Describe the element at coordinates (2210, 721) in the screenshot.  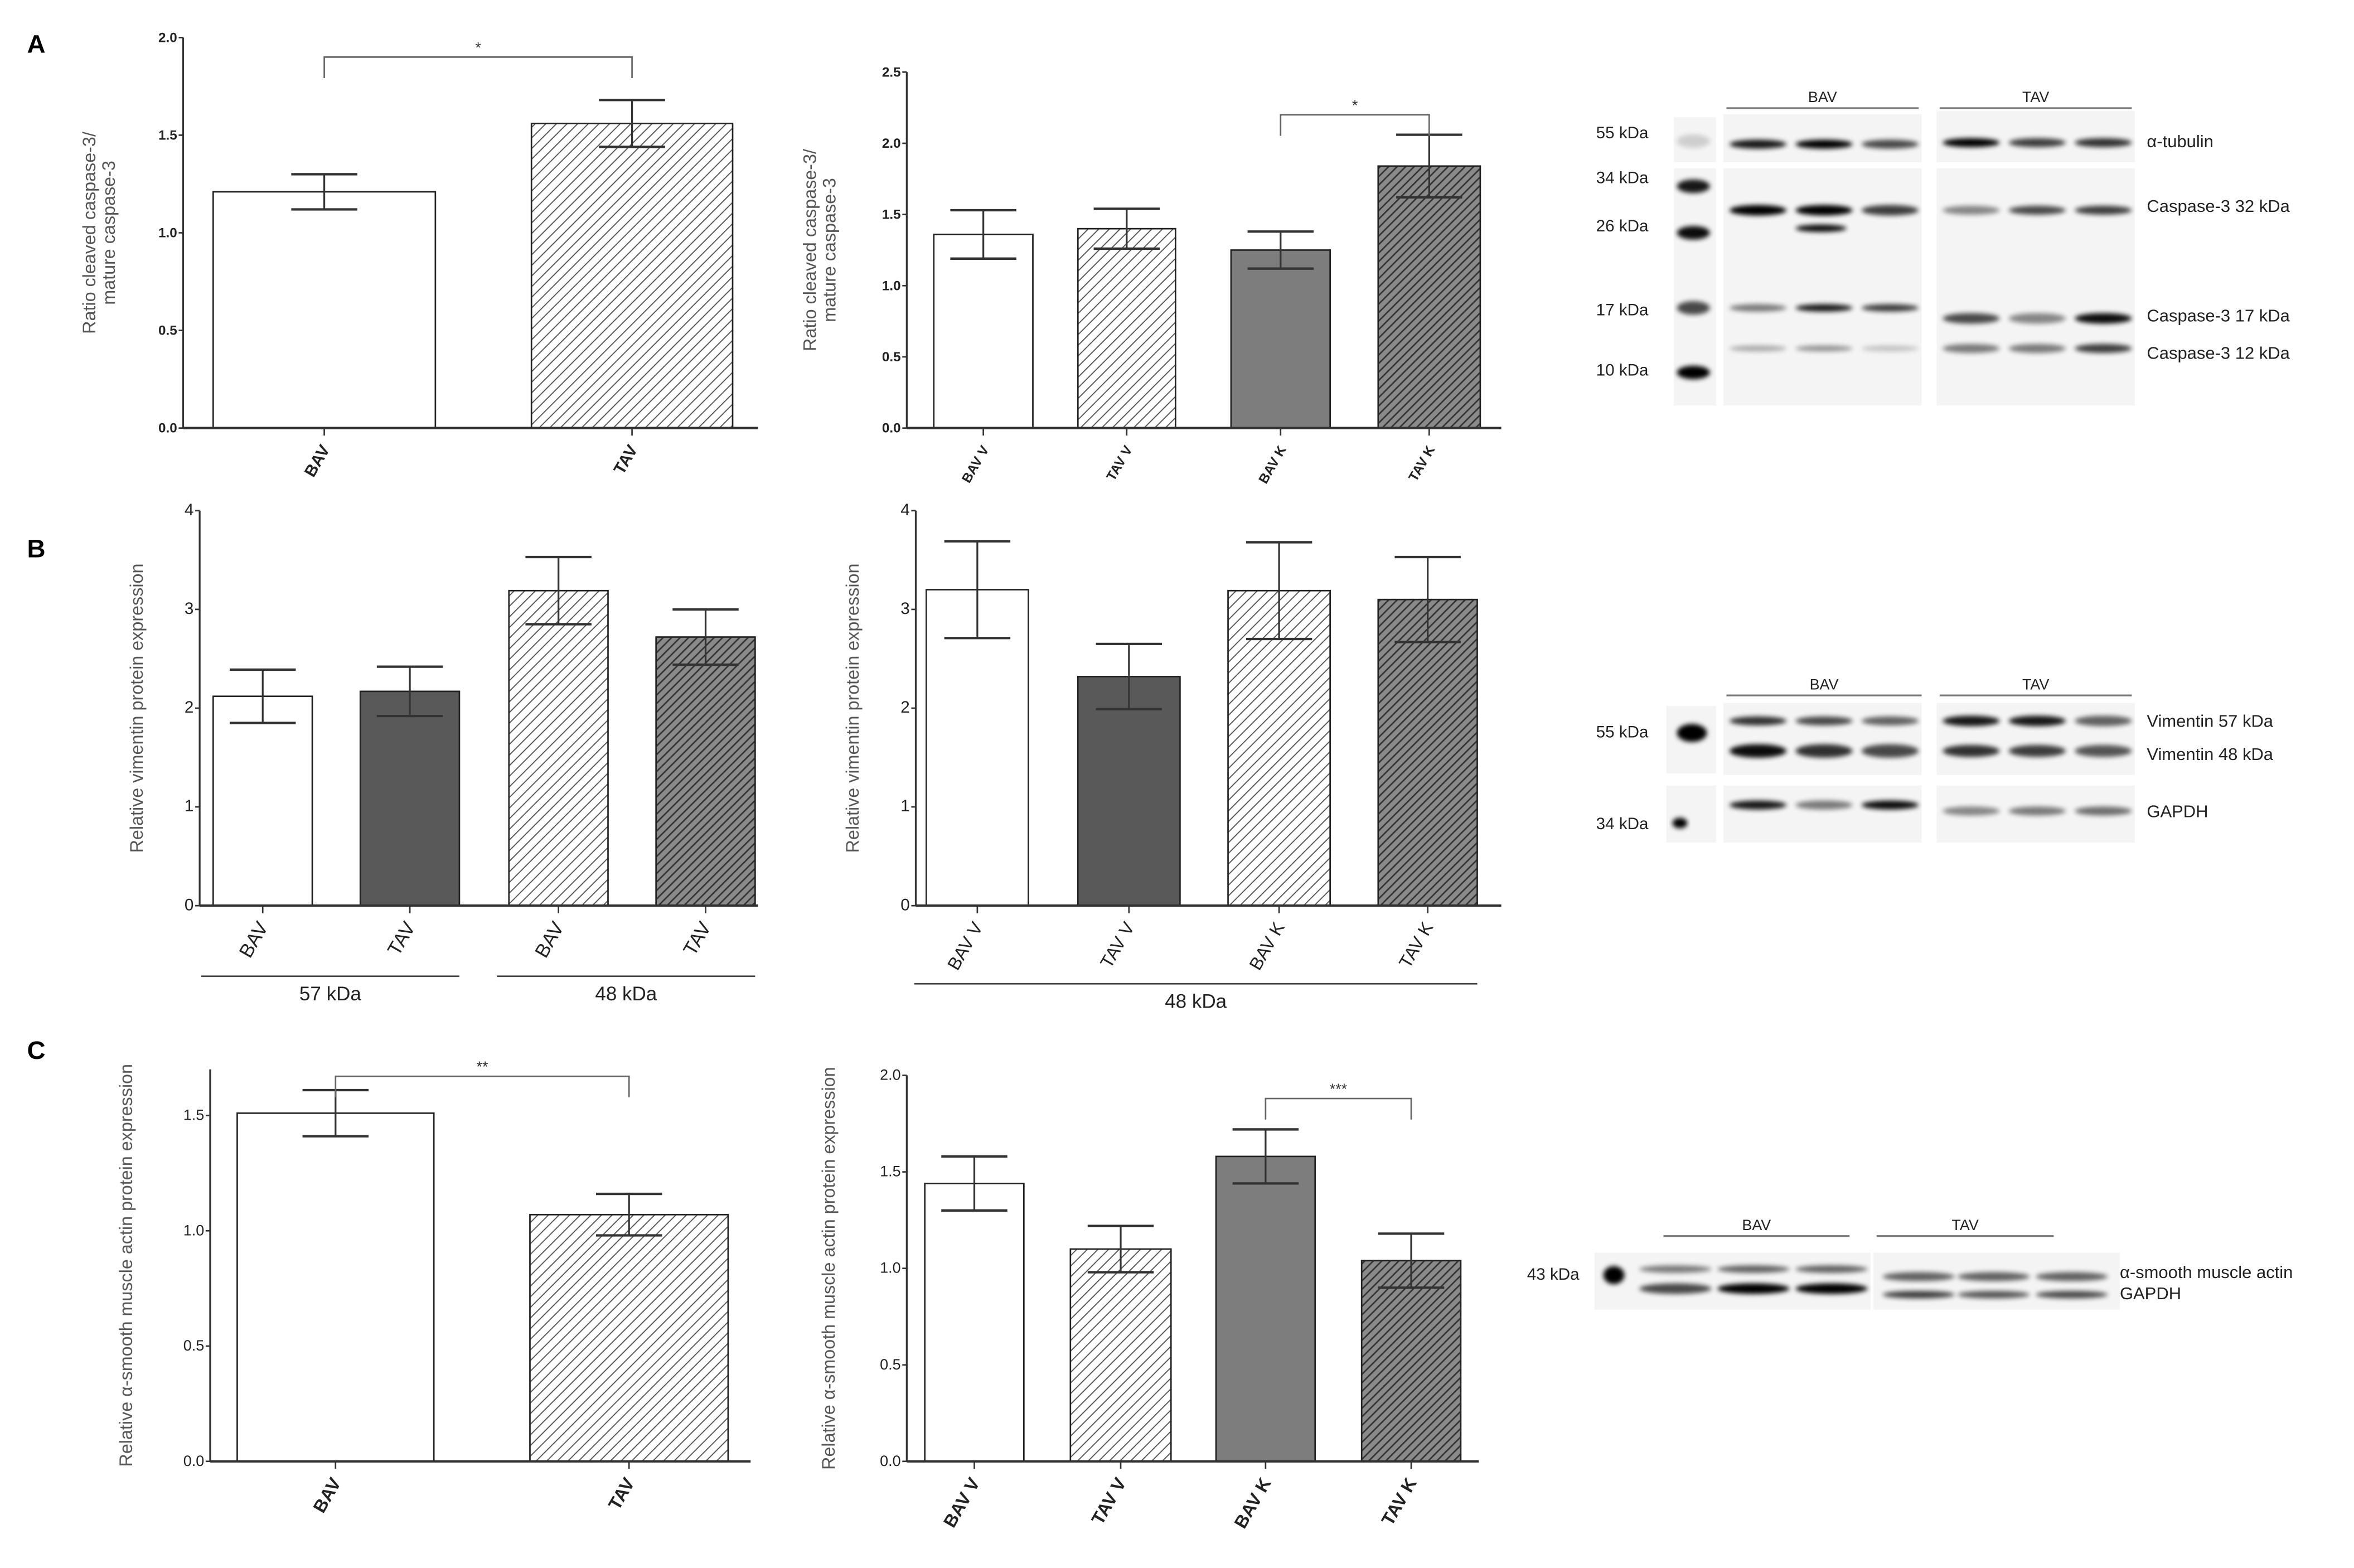
I see `band-label: Vimentin 57 kDa` at that location.